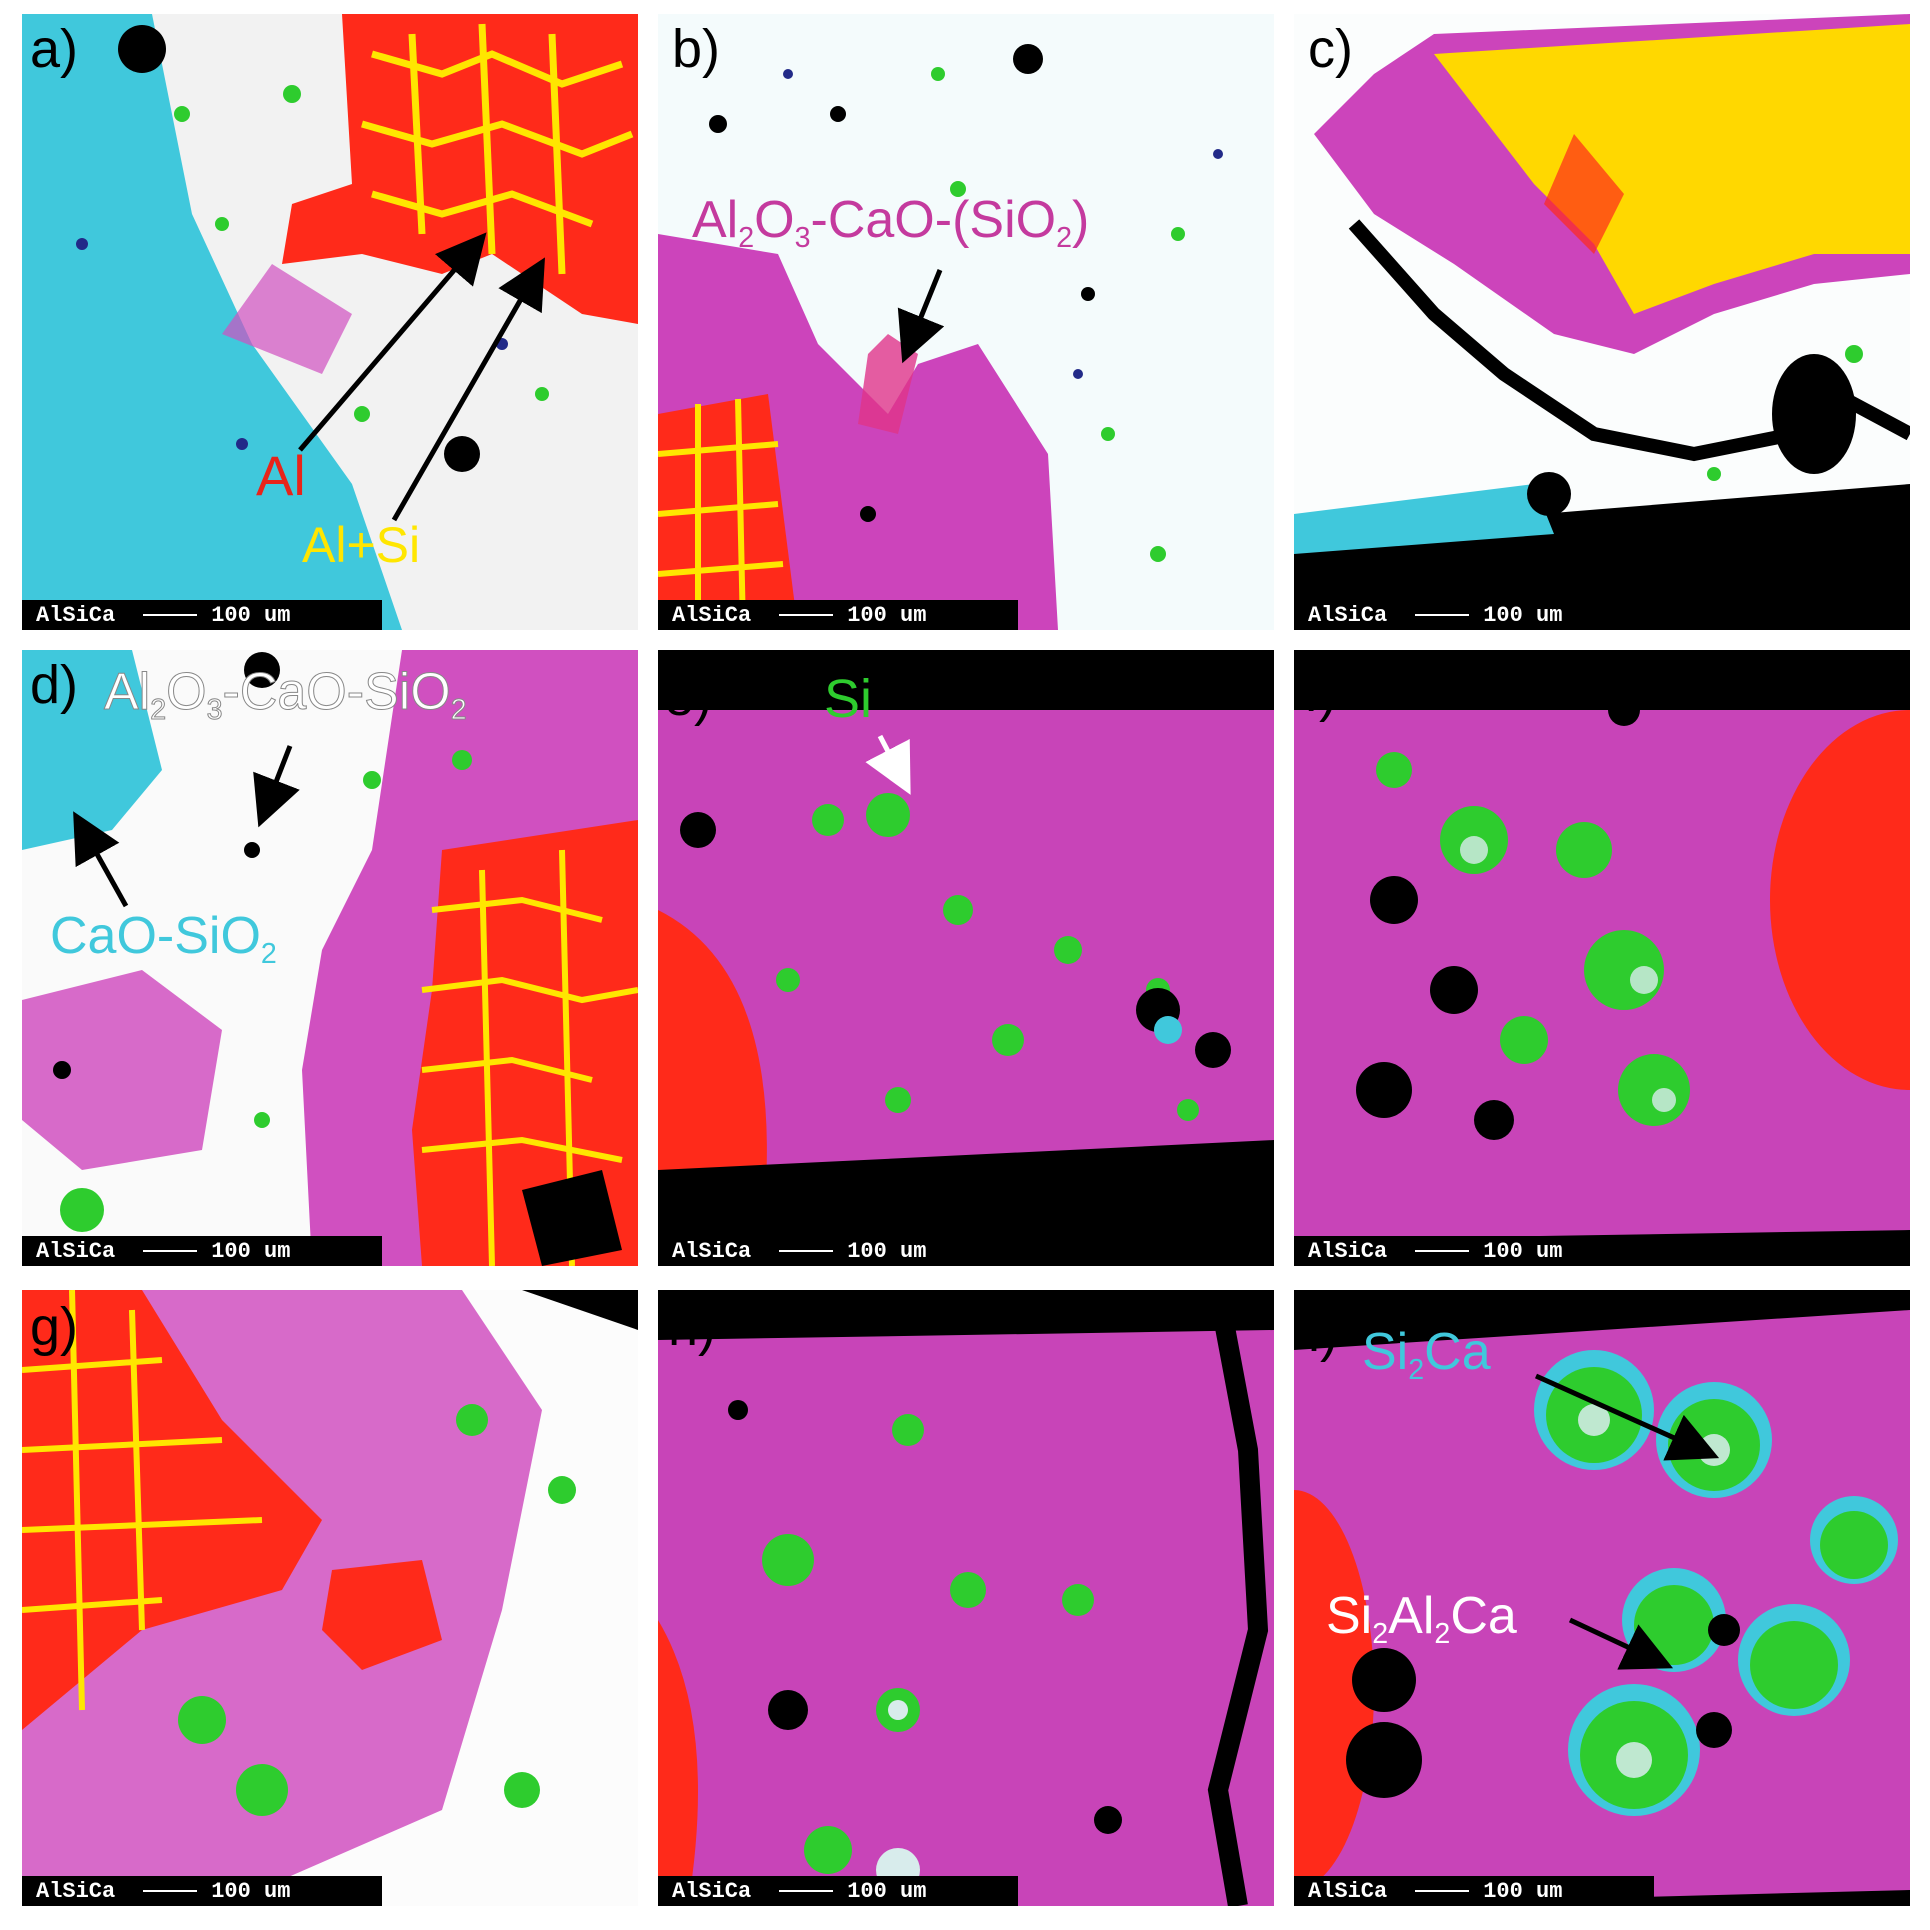  I want to click on panel-label: b), so click(696, 49).